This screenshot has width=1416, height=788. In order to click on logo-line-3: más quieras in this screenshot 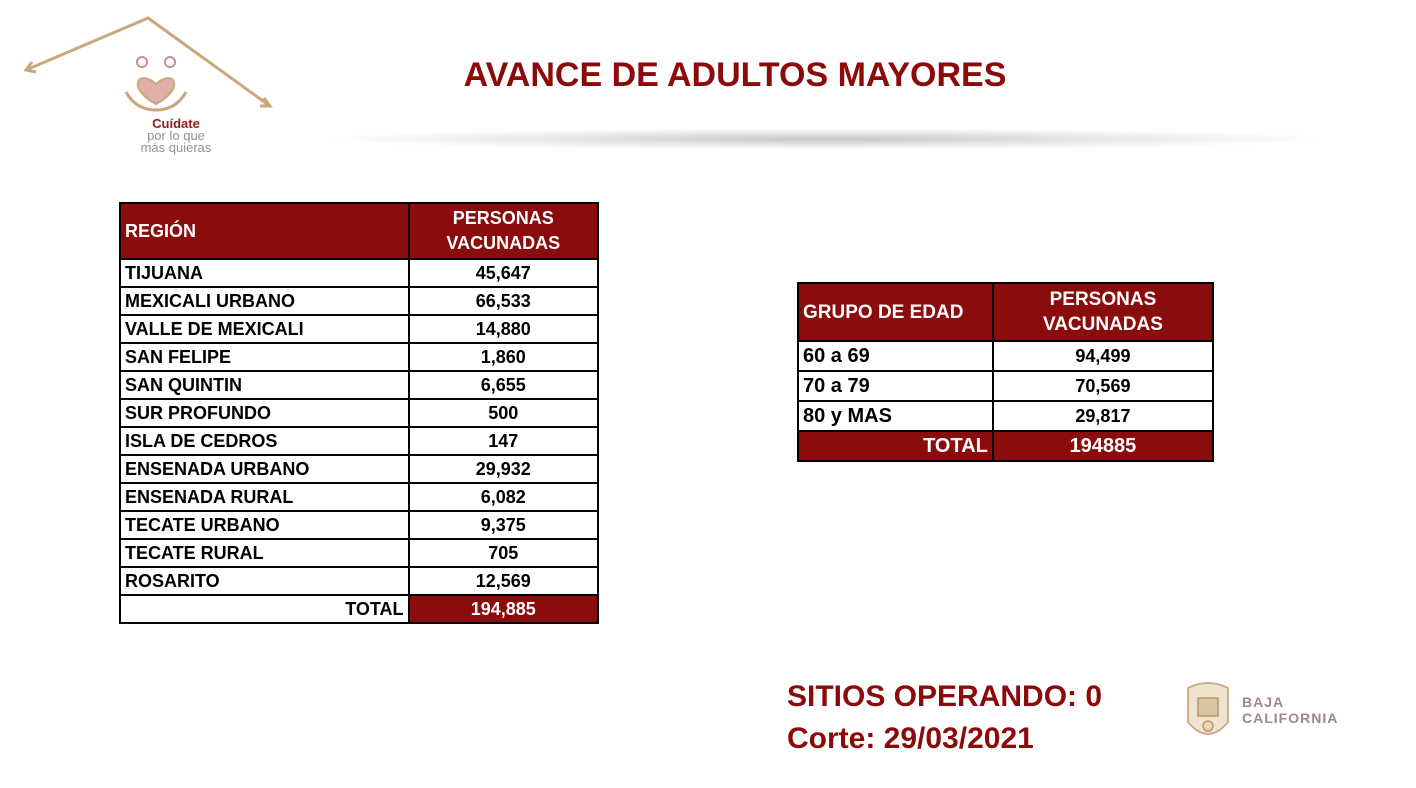, I will do `click(176, 147)`.